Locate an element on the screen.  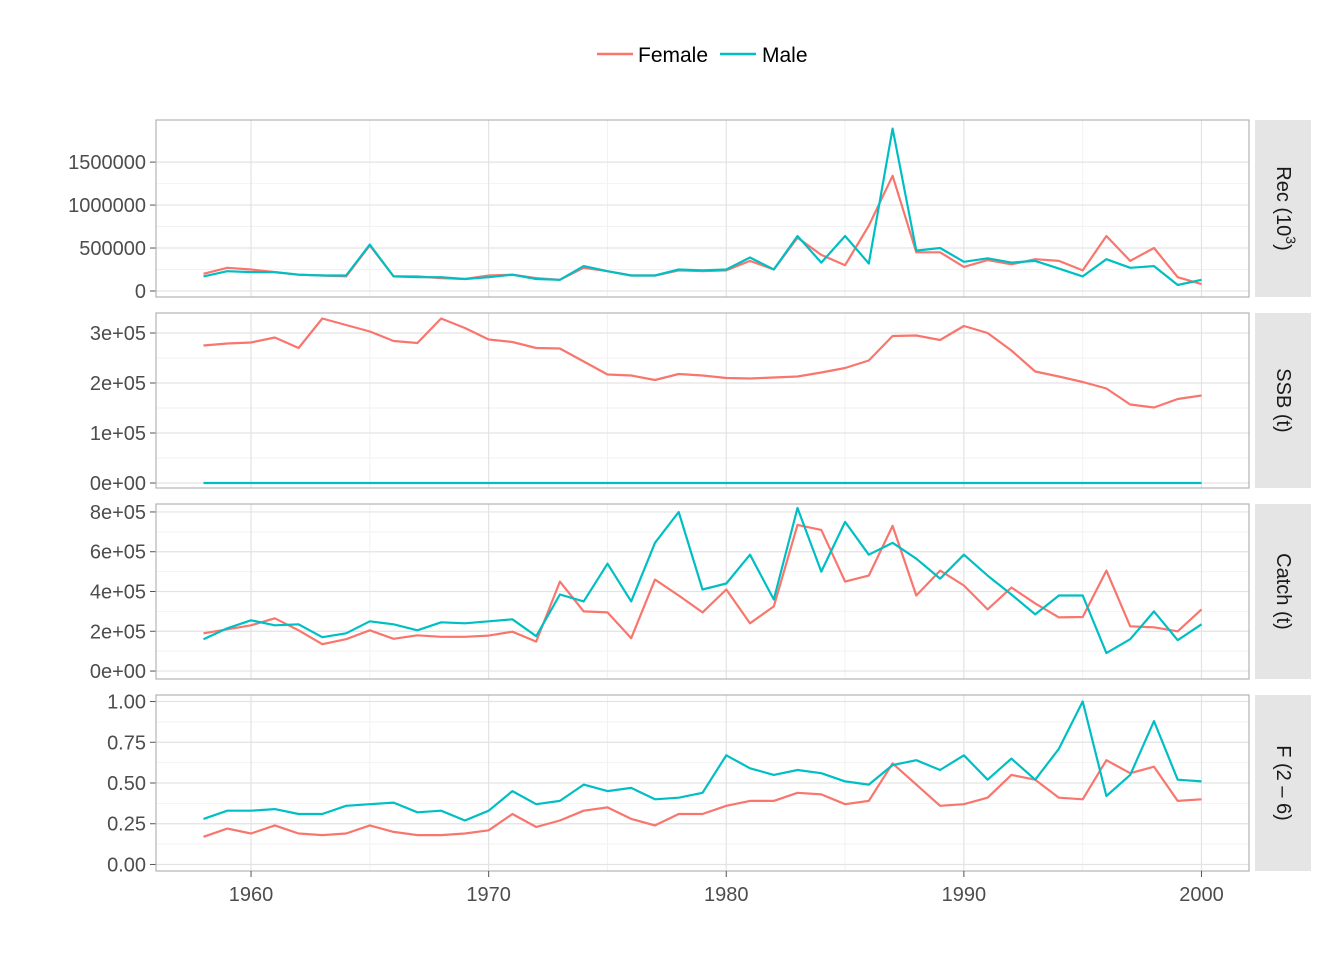
strip-text: Rec (10 is located at coordinates (1283, 201).